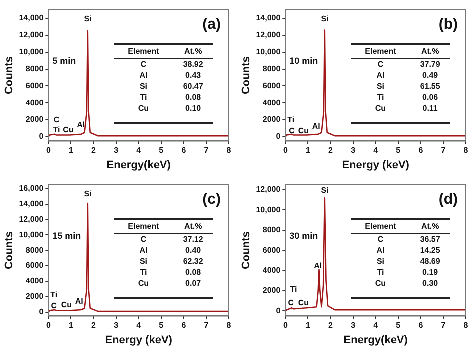 This screenshot has height=350, width=474. I want to click on x-axis-title: Energy (keV), so click(139, 340).